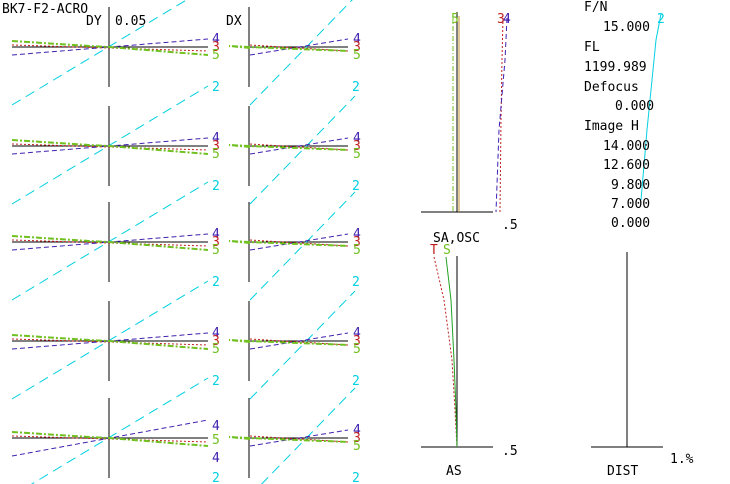  I want to click on longitudinal-tag-3: 3, so click(501, 19).